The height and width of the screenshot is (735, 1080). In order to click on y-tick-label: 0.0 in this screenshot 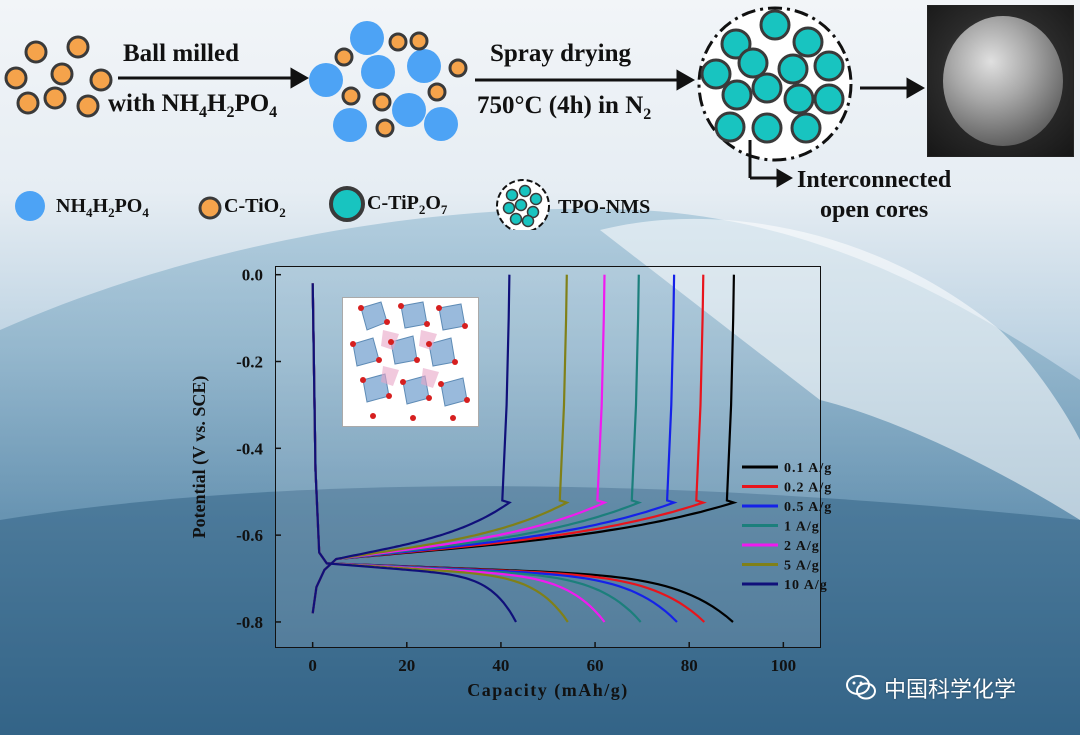, I will do `click(252, 275)`.